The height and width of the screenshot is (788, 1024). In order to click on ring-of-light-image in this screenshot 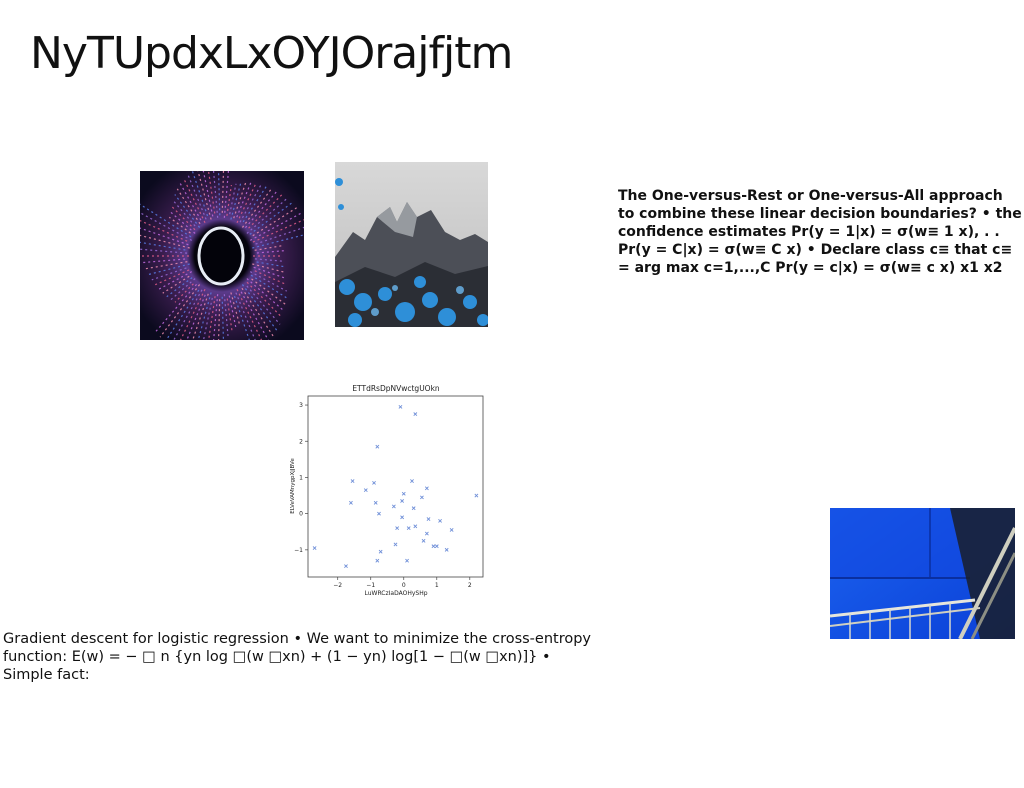, I will do `click(222, 255)`.